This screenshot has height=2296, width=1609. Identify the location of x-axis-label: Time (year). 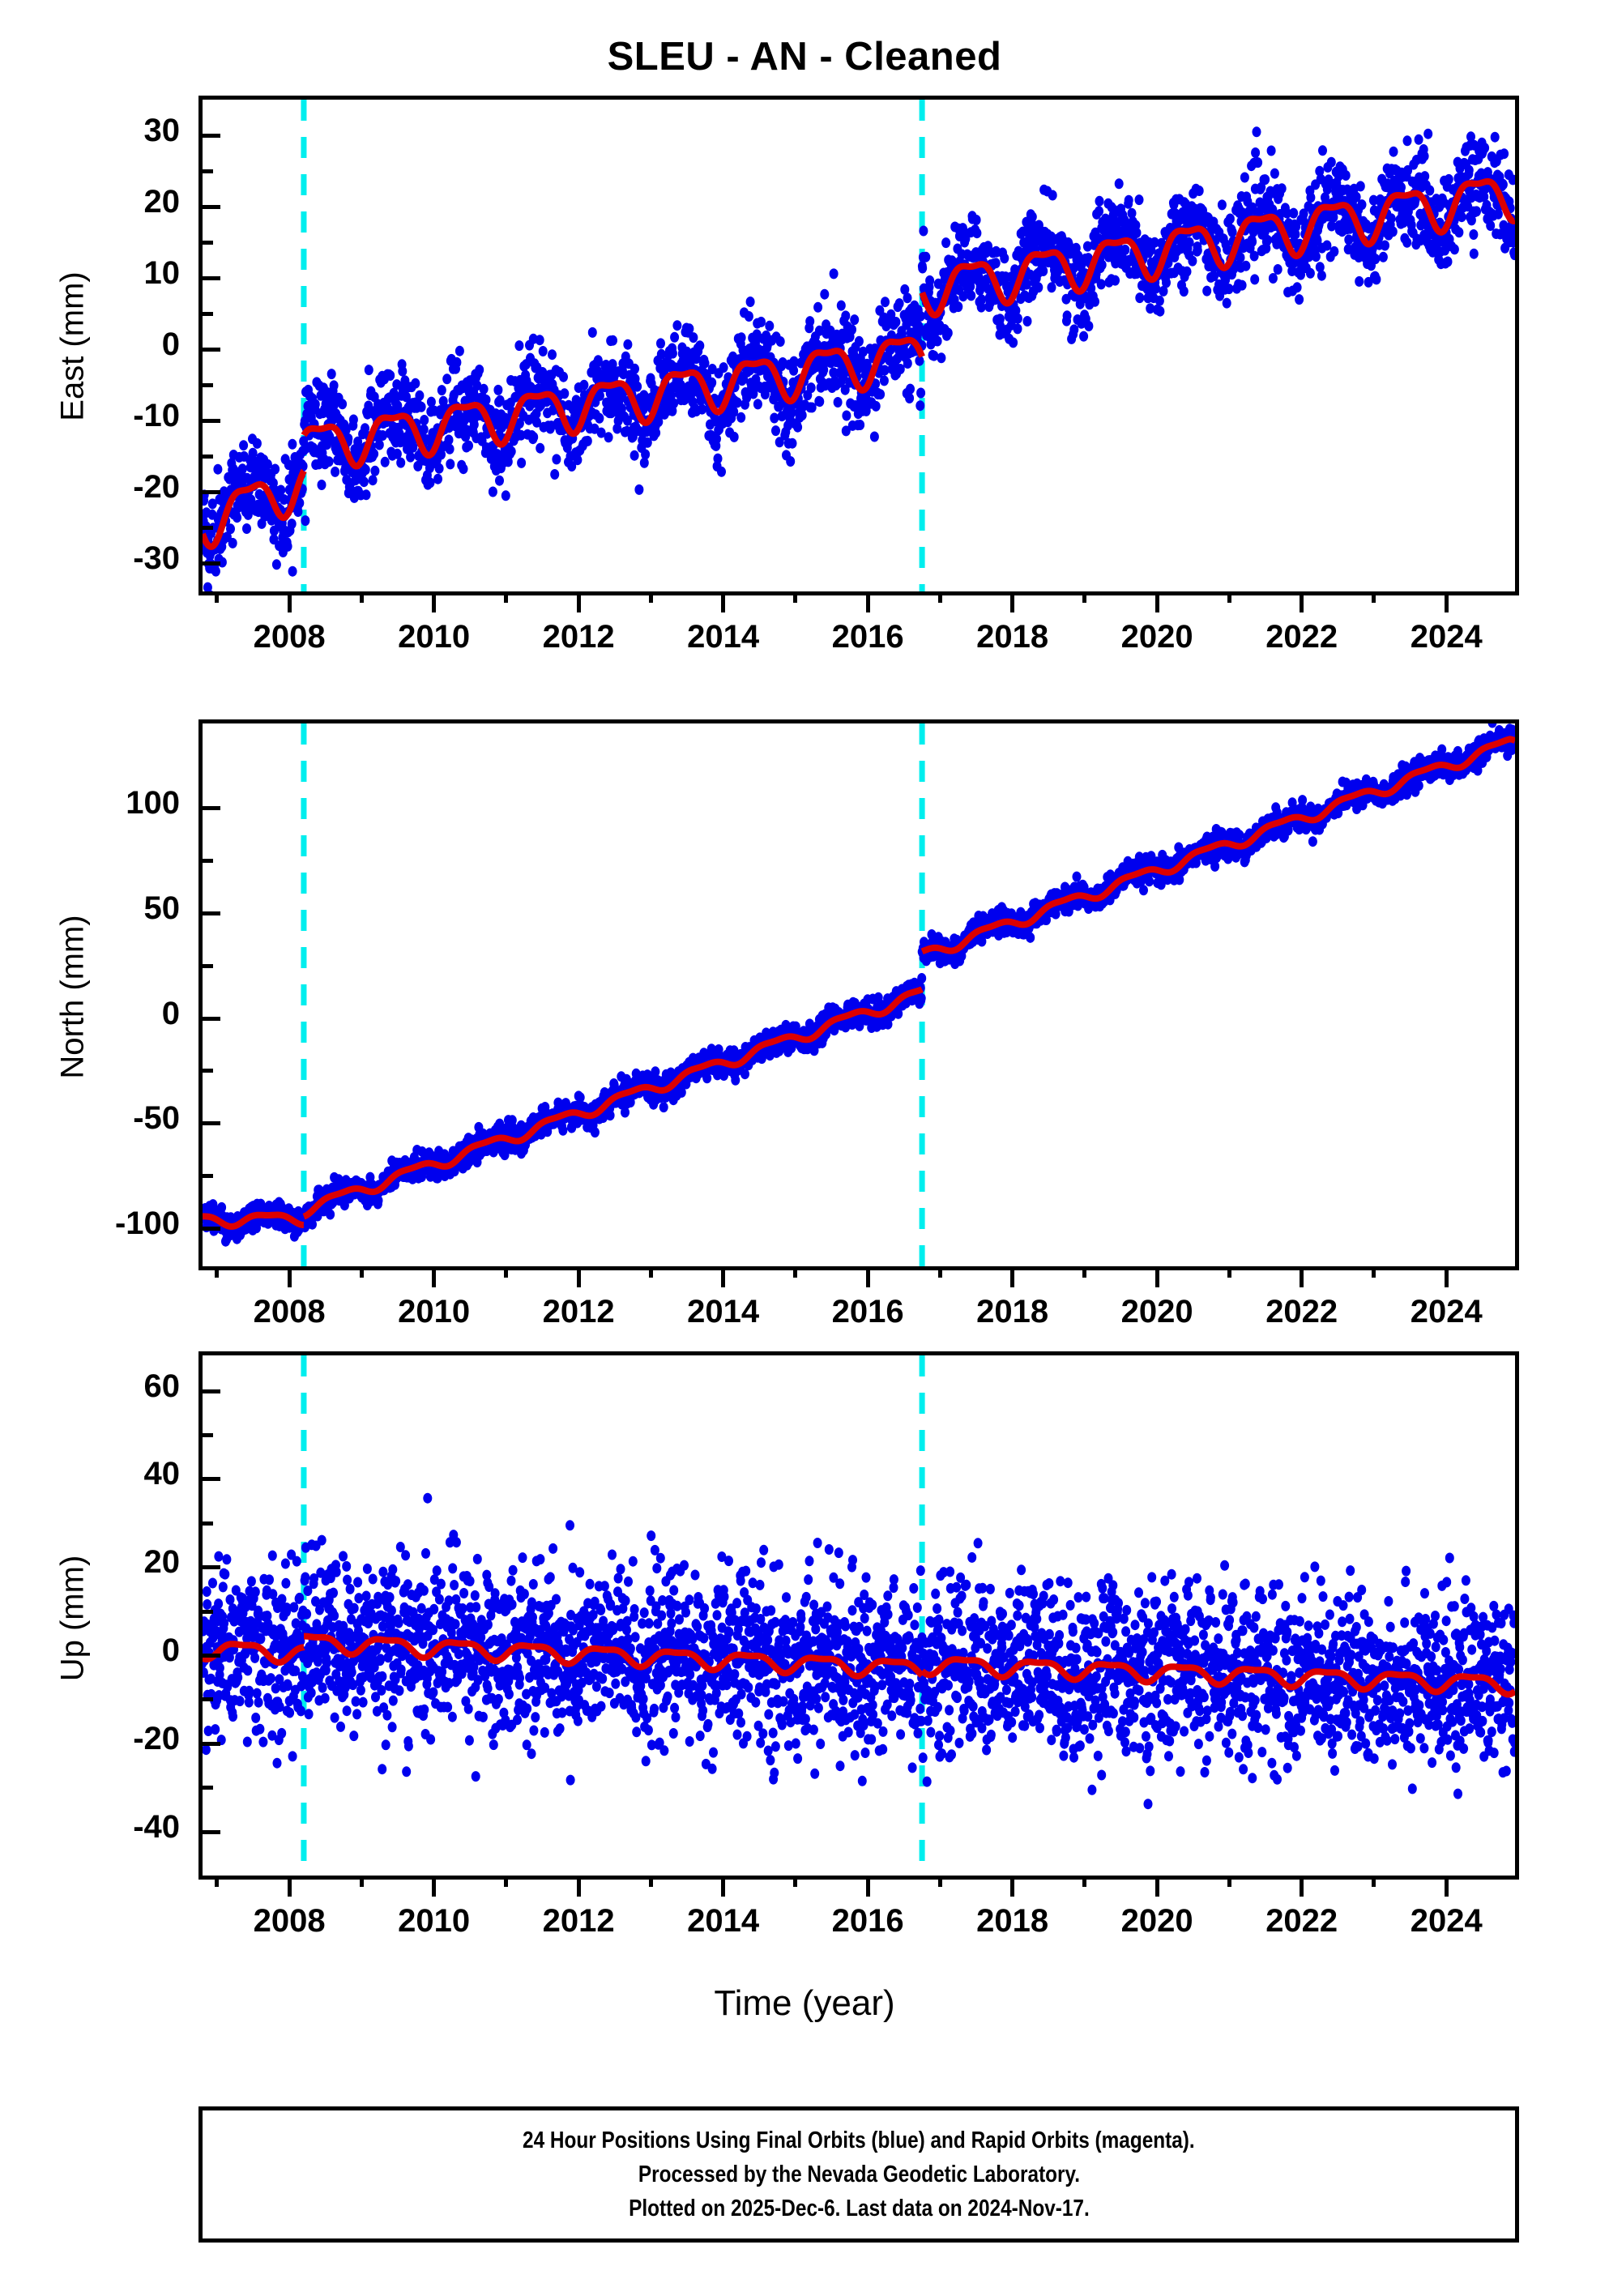
(804, 2003).